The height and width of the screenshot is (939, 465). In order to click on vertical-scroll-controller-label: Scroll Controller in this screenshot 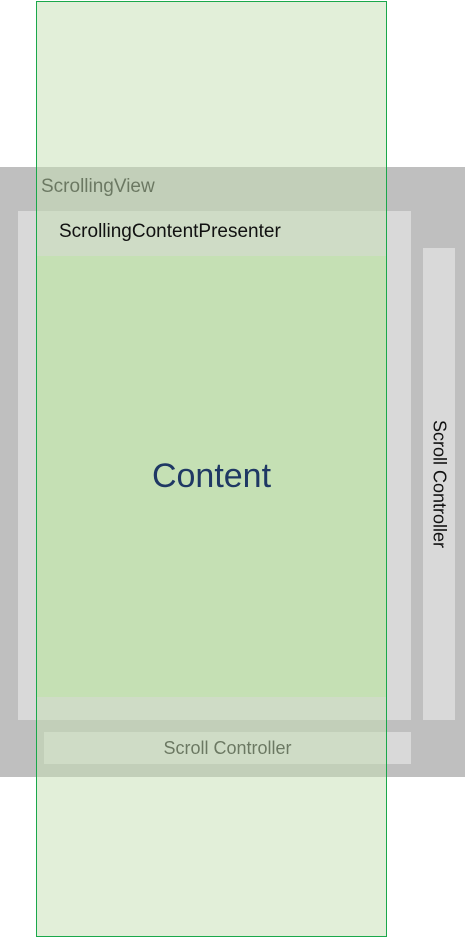, I will do `click(439, 484)`.